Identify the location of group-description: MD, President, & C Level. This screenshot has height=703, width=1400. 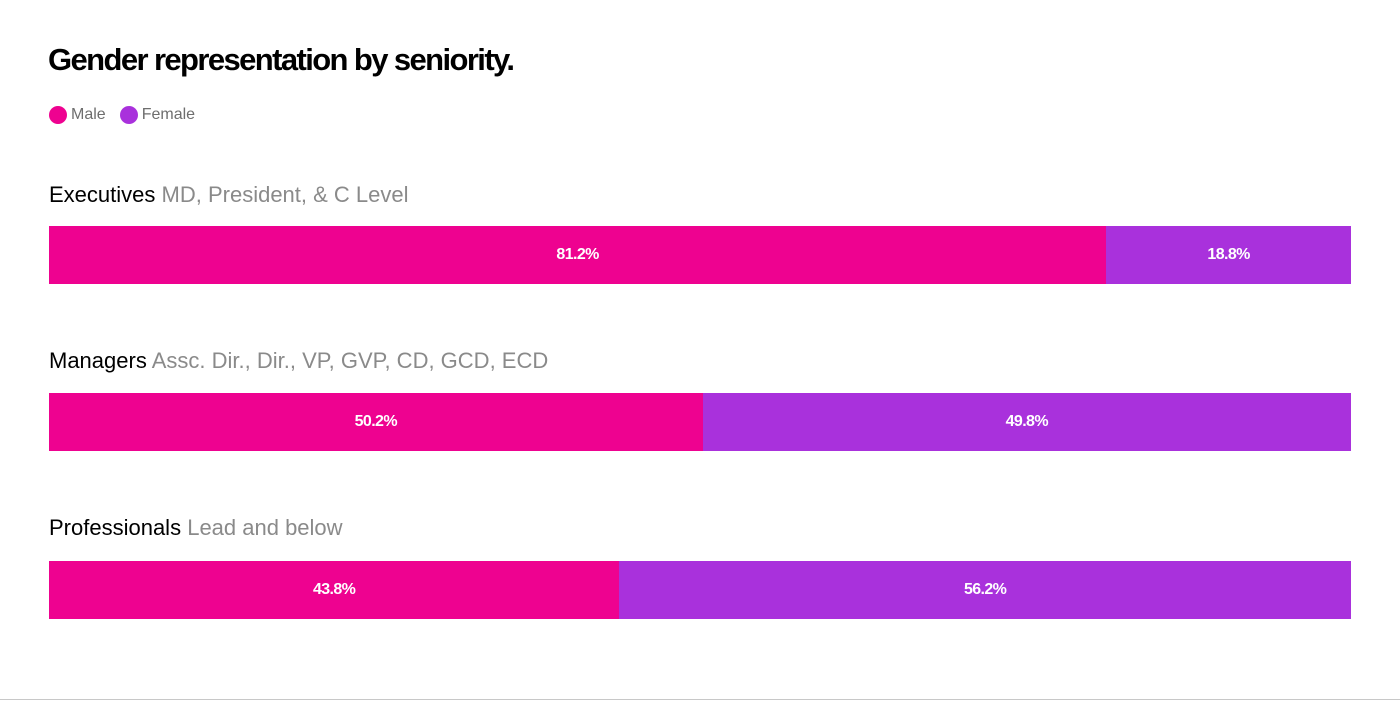
(285, 194).